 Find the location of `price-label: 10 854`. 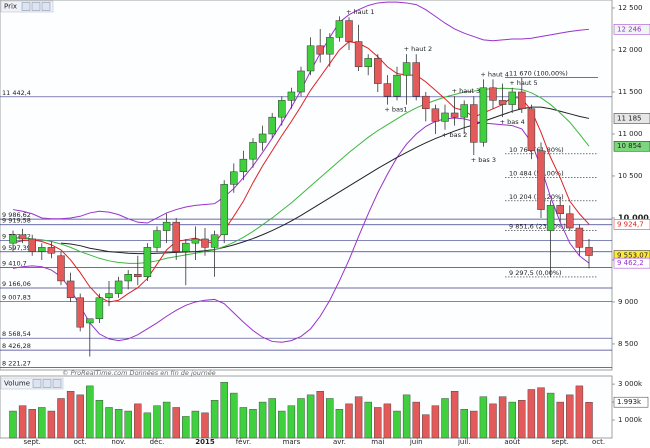

price-label: 10 854 is located at coordinates (629, 146).